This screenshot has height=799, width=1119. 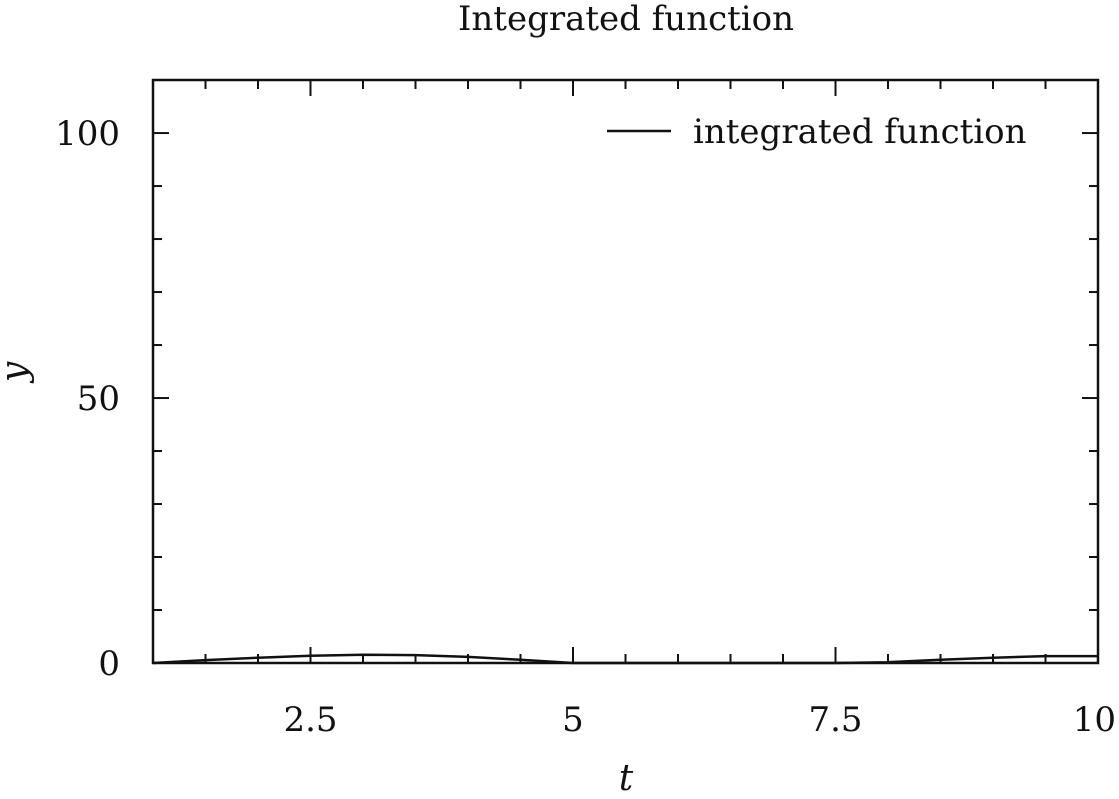 I want to click on series-layer, so click(x=625, y=659).